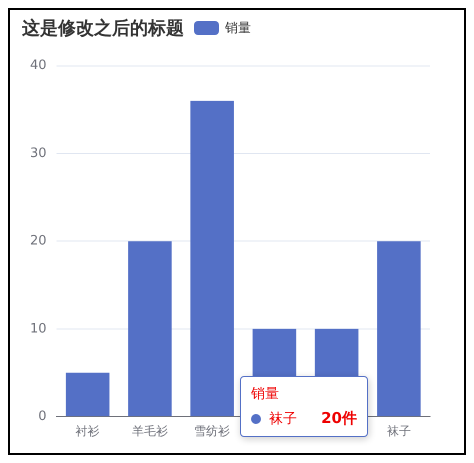 The image size is (474, 463). Describe the element at coordinates (339, 418) in the screenshot. I see `annotation: 20件` at that location.